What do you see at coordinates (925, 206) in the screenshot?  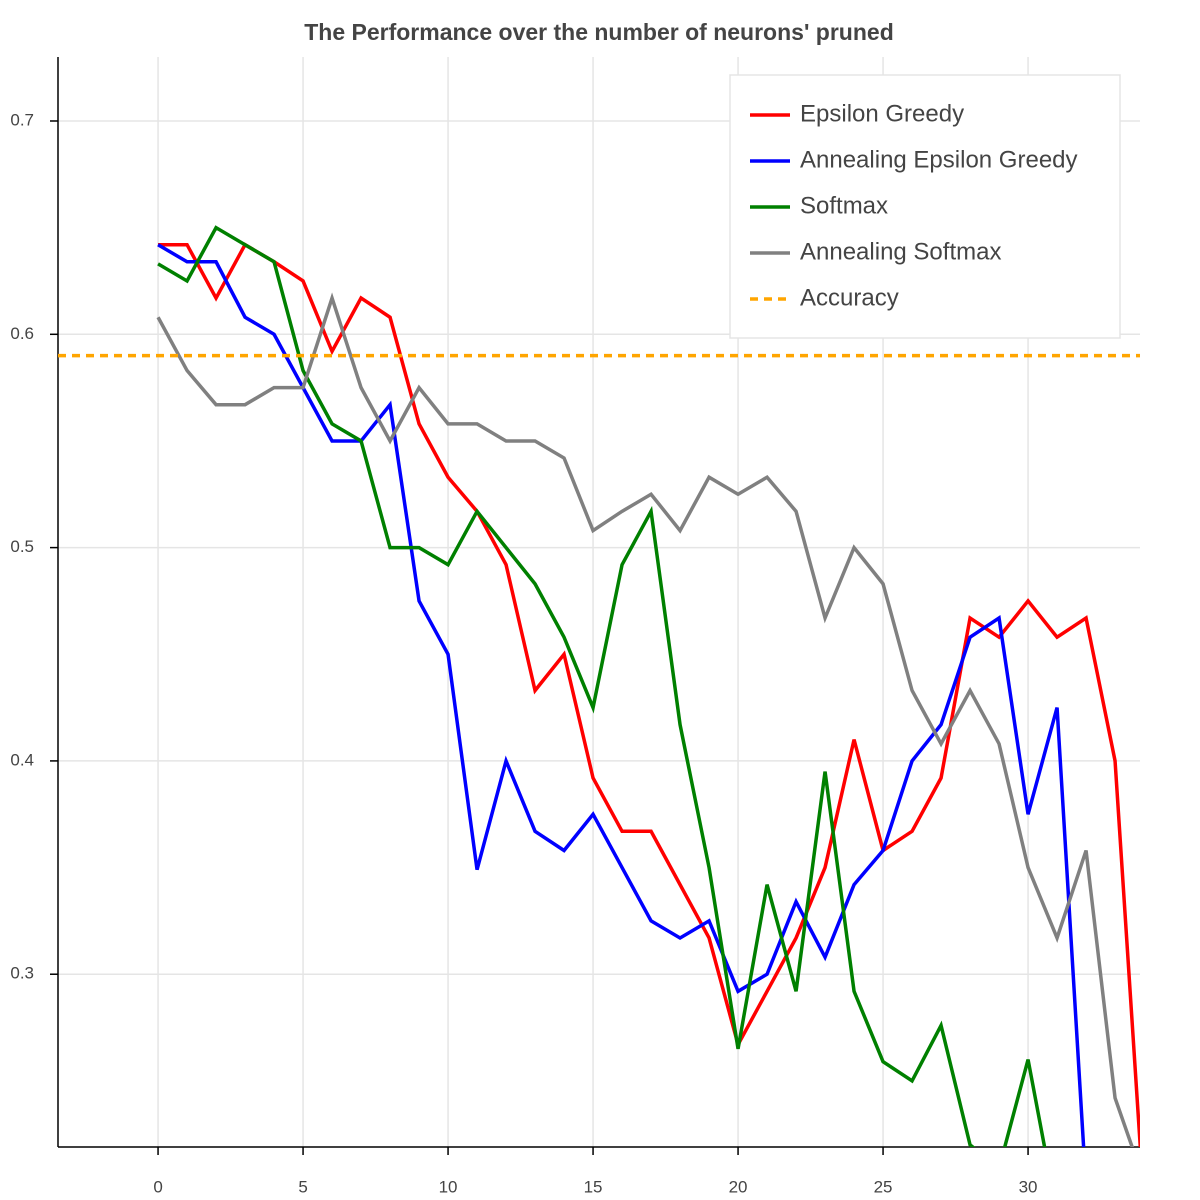 I see `legend-box` at bounding box center [925, 206].